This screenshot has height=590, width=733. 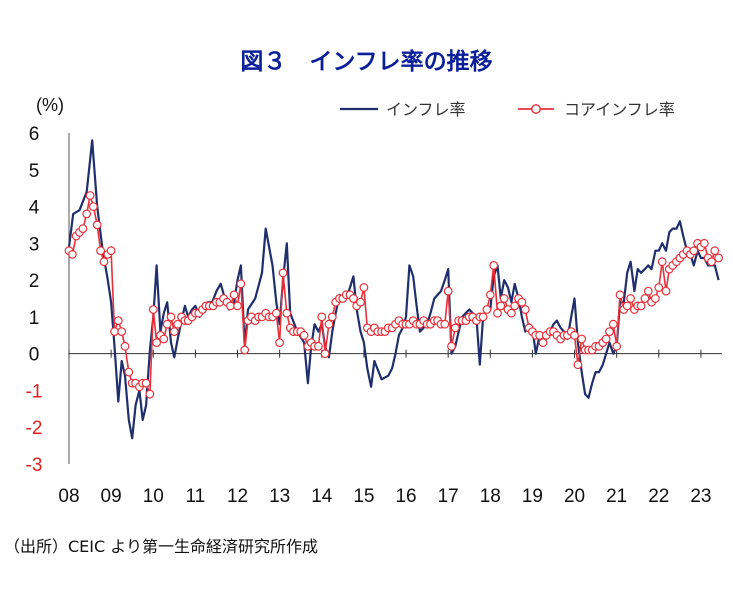 I want to click on y-tick-label: 5, so click(x=34, y=171).